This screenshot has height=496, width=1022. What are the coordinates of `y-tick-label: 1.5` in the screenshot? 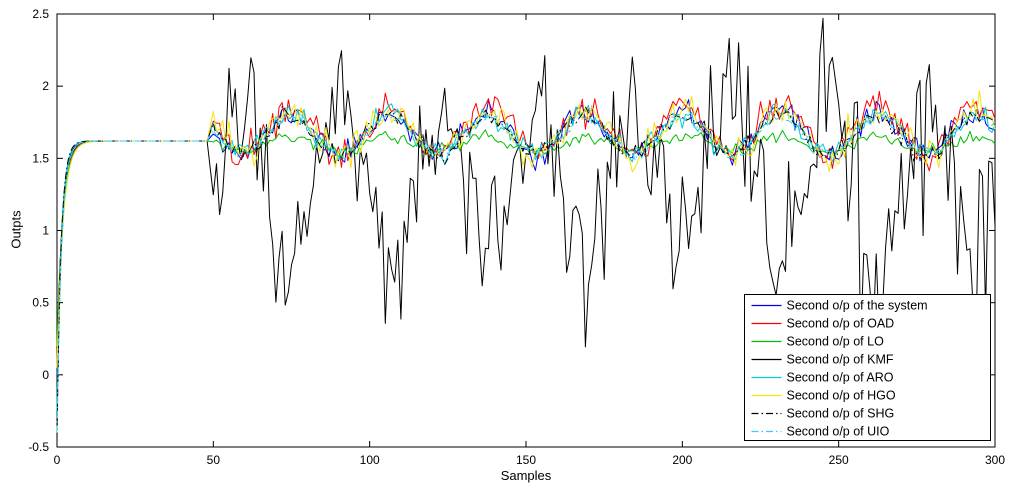 It's located at (40, 158).